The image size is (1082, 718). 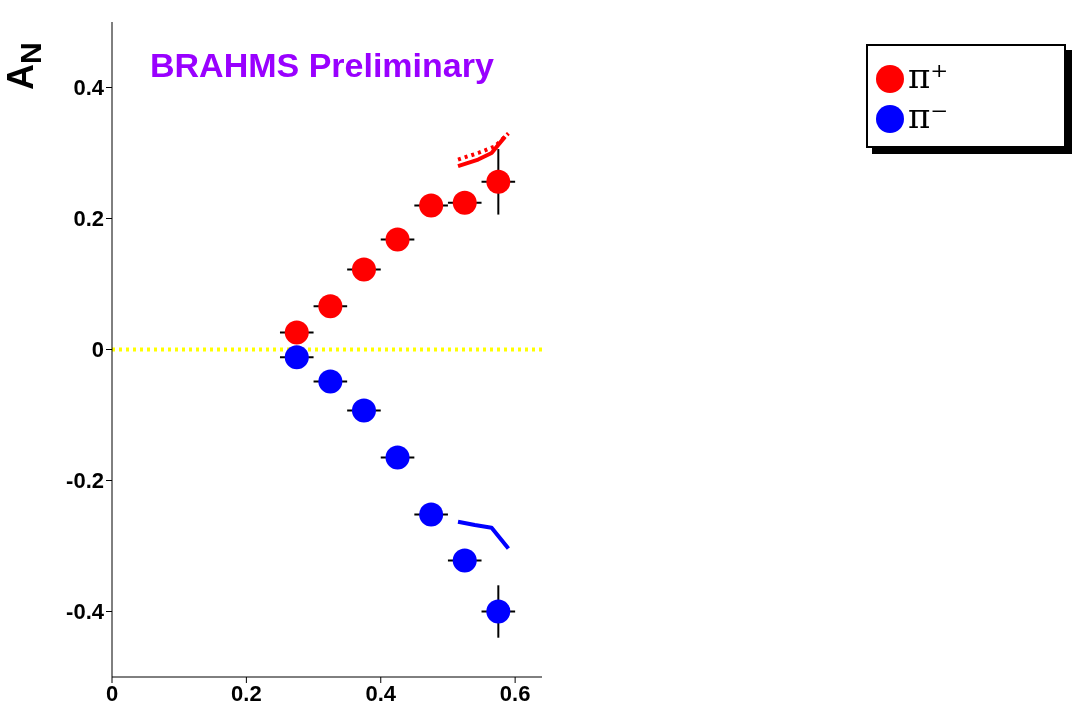 I want to click on x-tick-label: 0.4, so click(x=381, y=693).